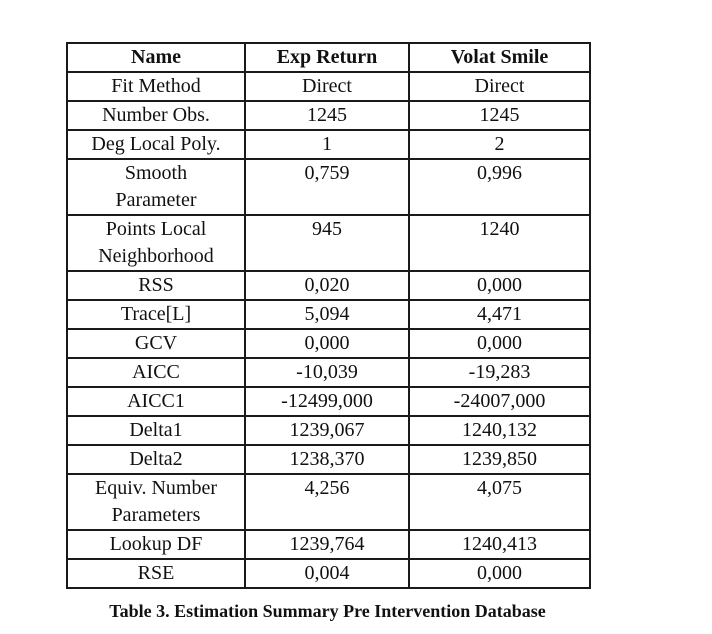 This screenshot has width=712, height=634. I want to click on row-name-cell: Points Local Neighborhood, so click(156, 243).